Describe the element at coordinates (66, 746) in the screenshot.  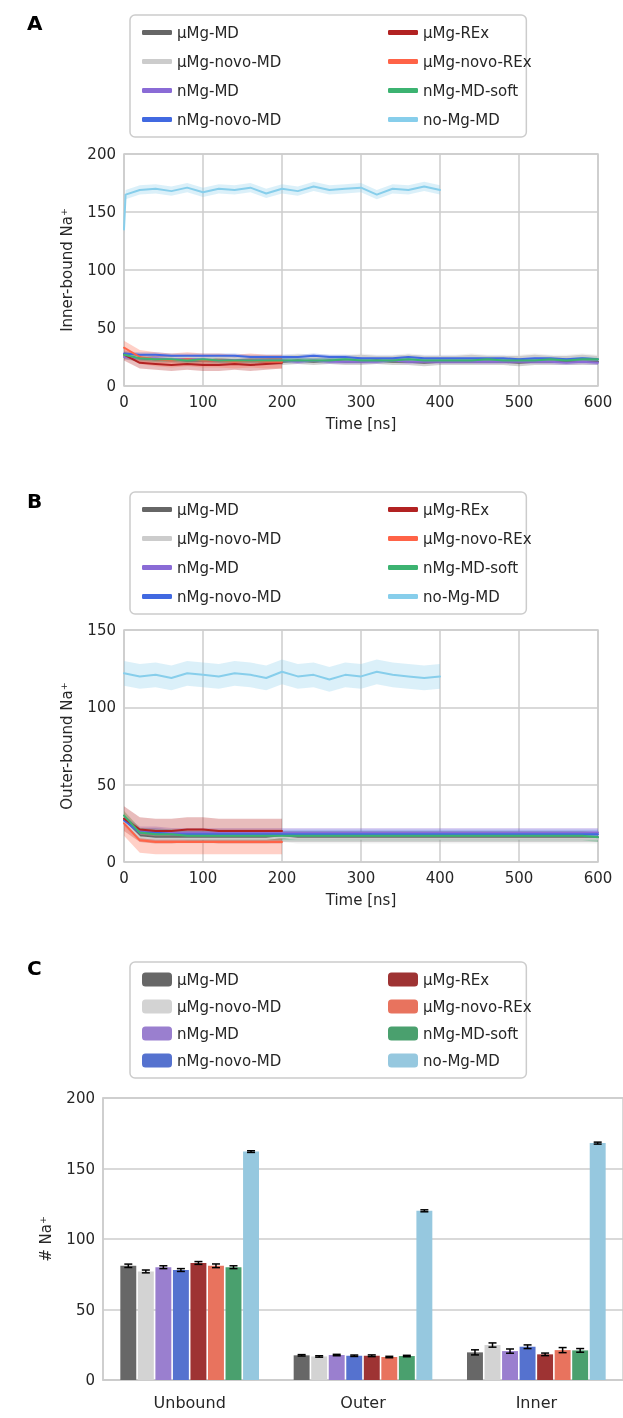
I see `y-axis-title: Outer-bound Na⁺` at that location.